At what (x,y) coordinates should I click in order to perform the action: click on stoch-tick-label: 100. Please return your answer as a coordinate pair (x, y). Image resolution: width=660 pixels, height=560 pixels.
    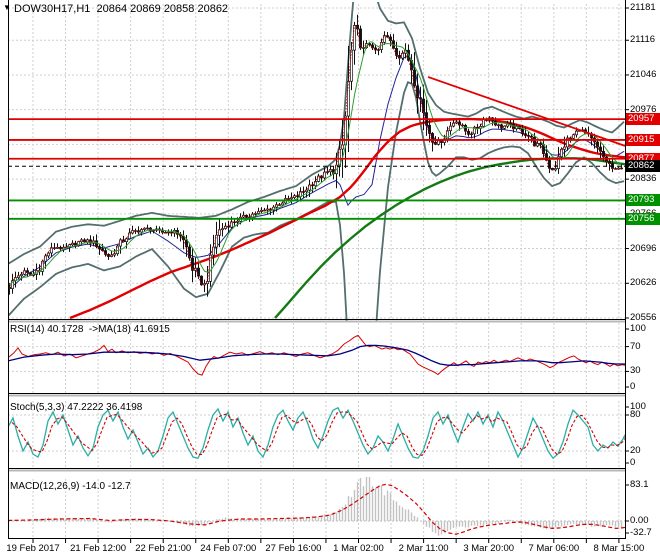
    Looking at the image, I should click on (638, 406).